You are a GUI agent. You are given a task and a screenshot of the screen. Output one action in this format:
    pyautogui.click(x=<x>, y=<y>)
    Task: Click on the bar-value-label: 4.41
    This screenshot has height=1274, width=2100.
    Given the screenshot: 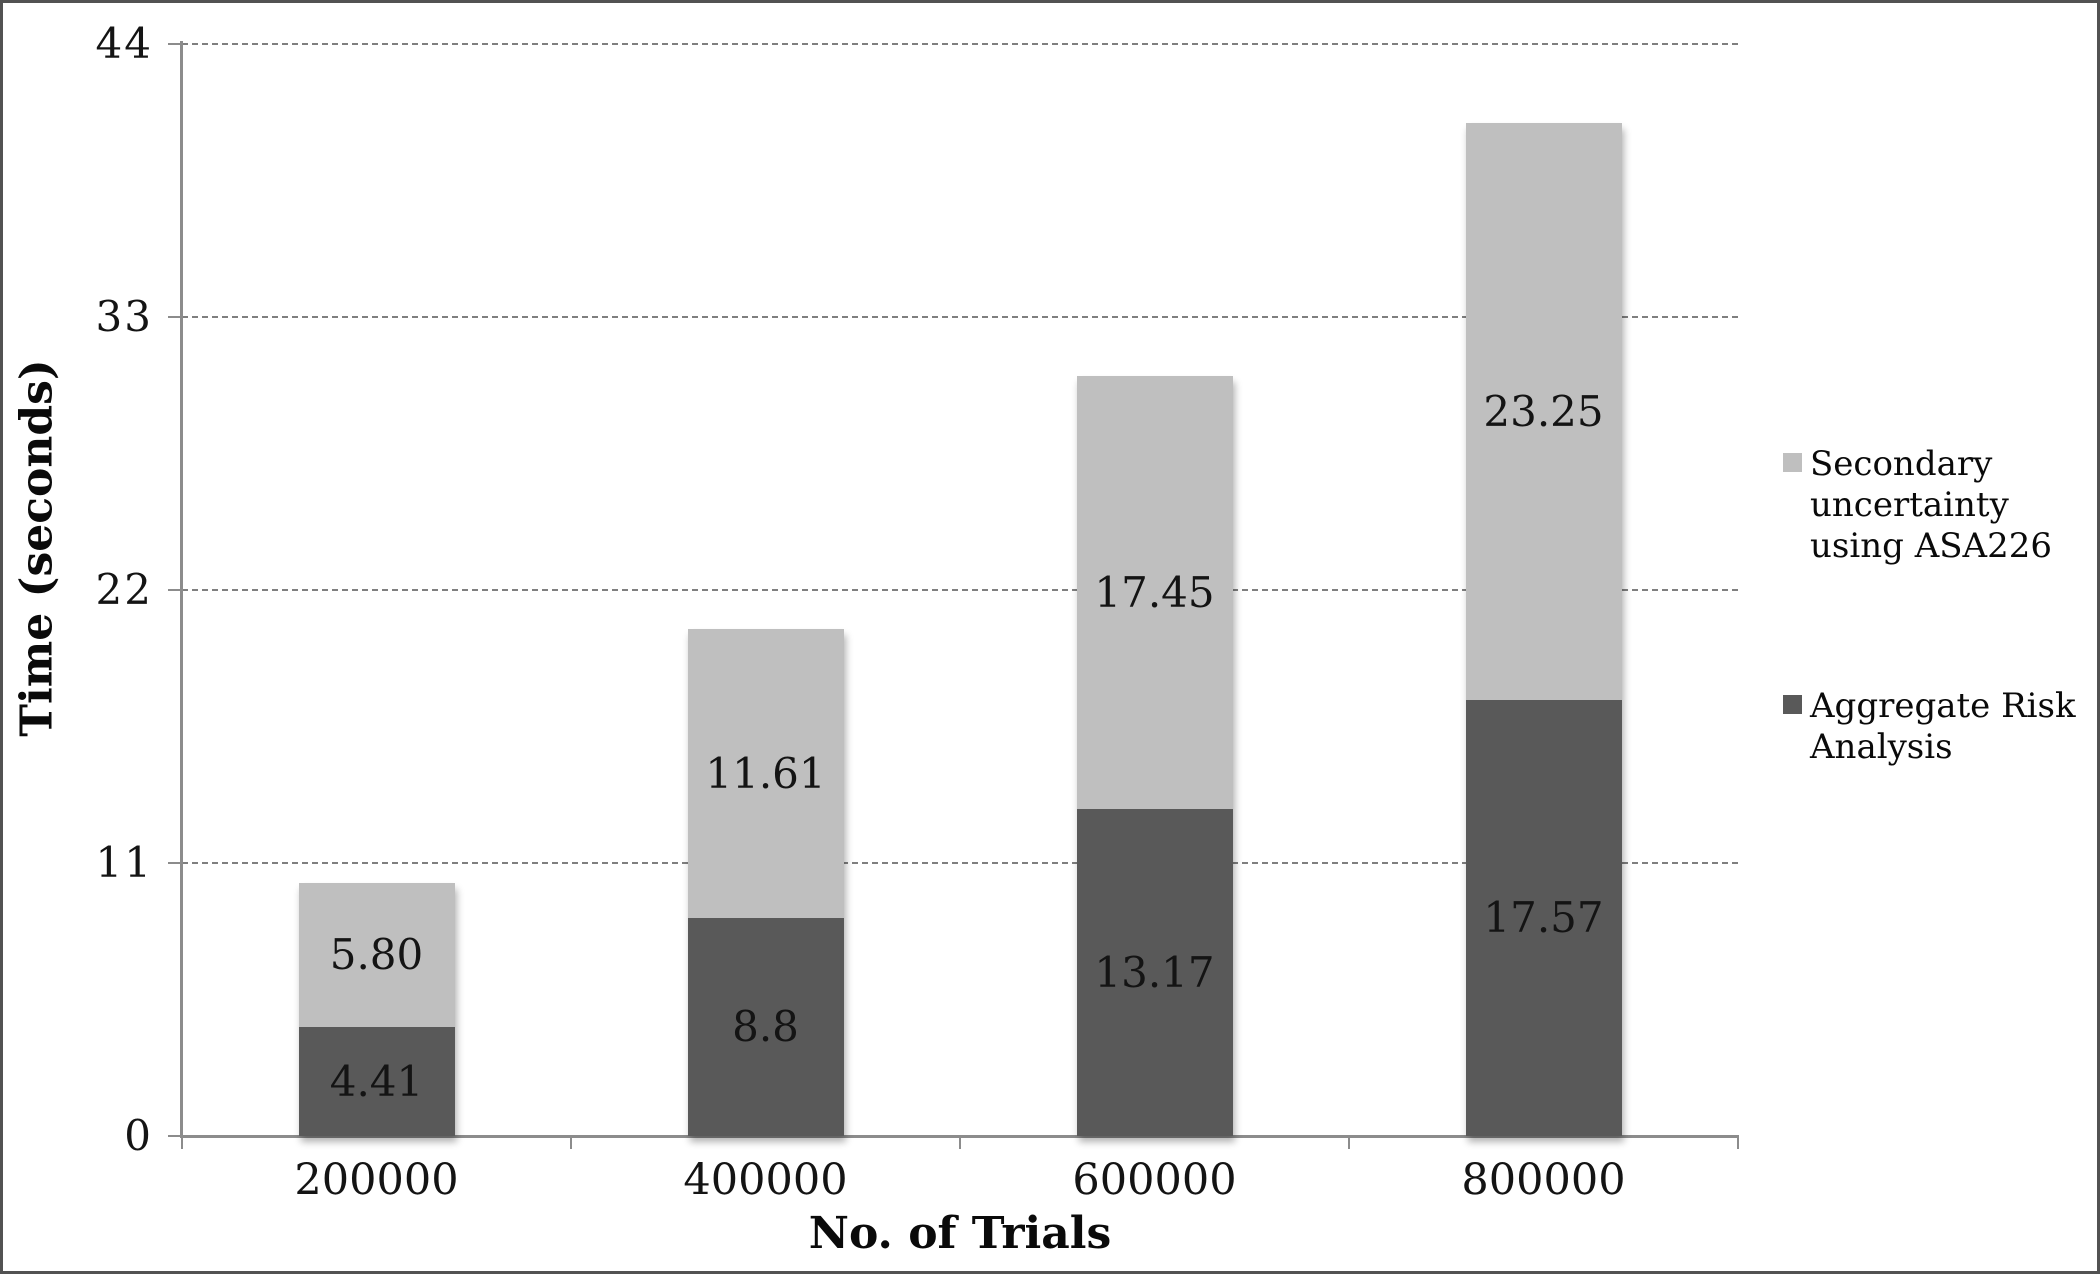 What is the action you would take?
    pyautogui.click(x=376, y=1081)
    